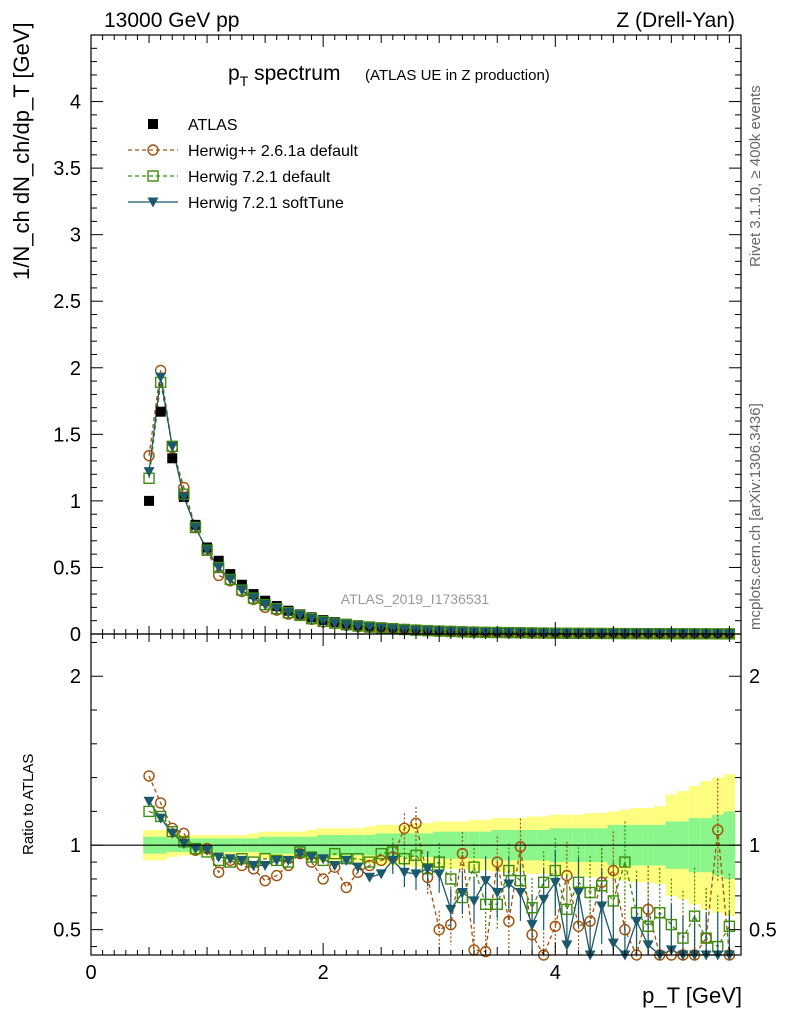  What do you see at coordinates (75, 236) in the screenshot?
I see `main-y-tick-label: 3` at bounding box center [75, 236].